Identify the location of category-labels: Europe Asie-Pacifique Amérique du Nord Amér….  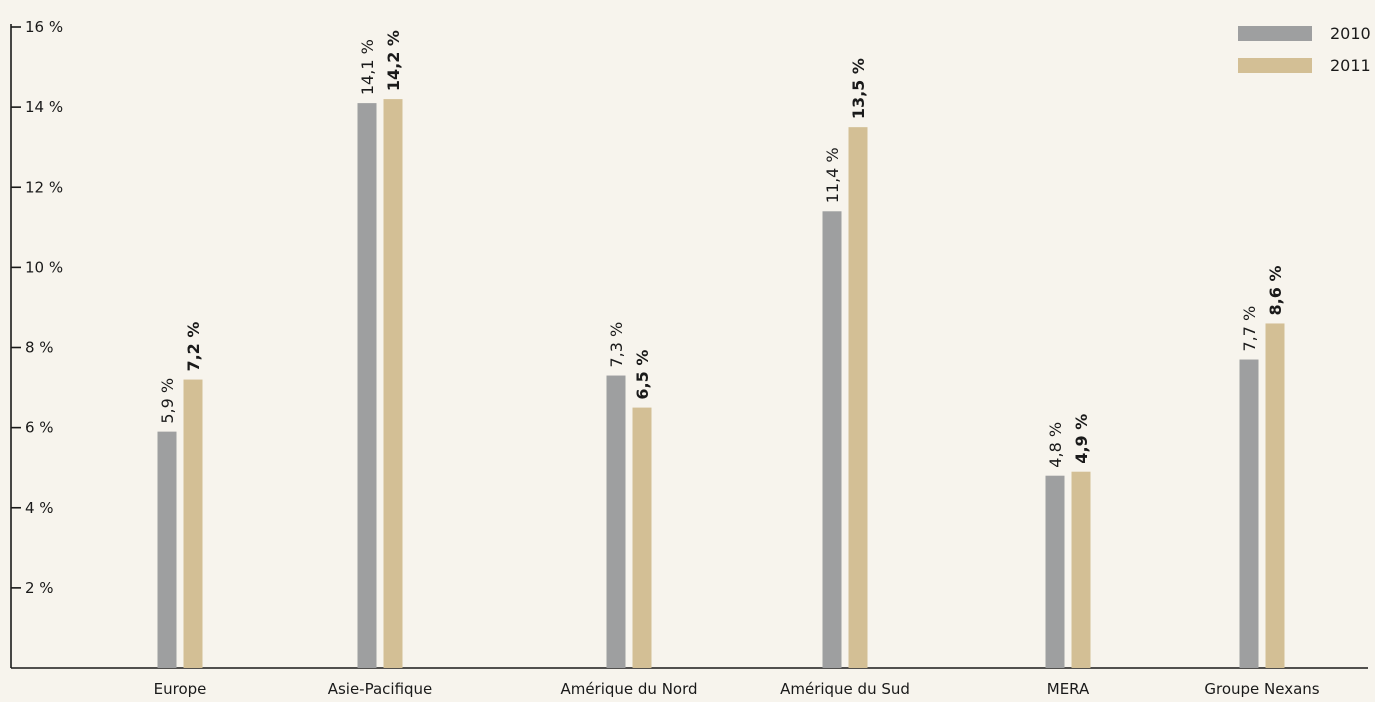
(737, 689).